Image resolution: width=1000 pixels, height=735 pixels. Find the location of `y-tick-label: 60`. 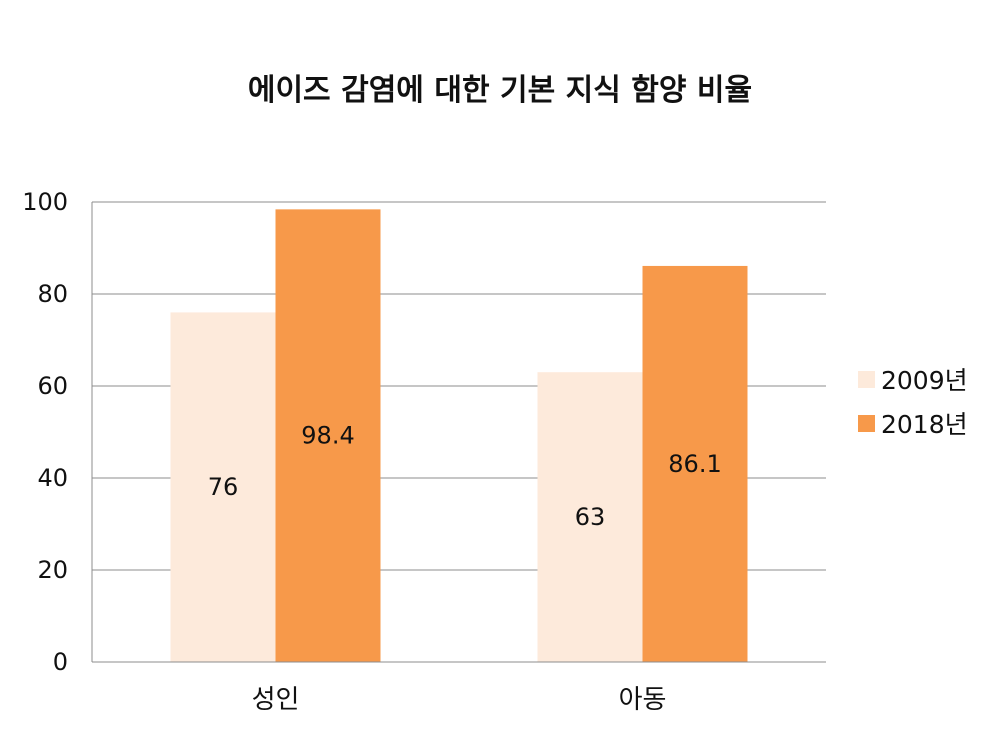

y-tick-label: 60 is located at coordinates (52, 386).